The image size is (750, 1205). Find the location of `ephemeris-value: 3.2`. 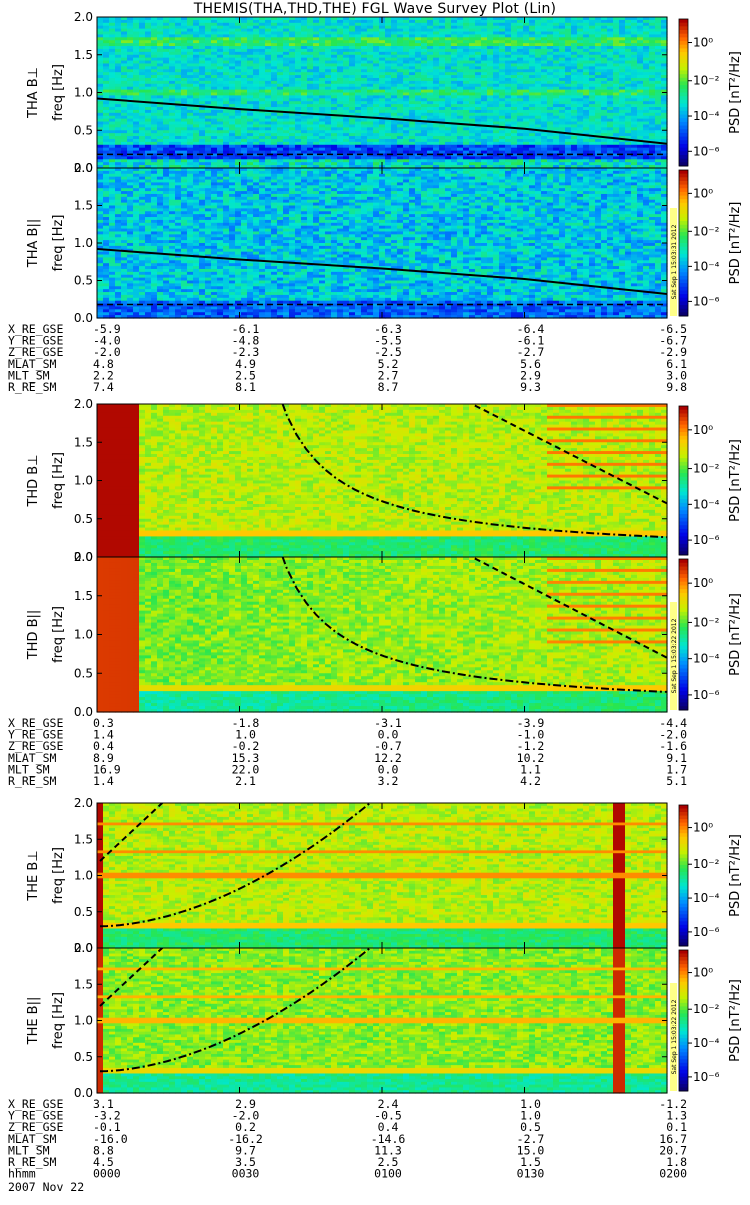

ephemeris-value: 3.2 is located at coordinates (388, 781).